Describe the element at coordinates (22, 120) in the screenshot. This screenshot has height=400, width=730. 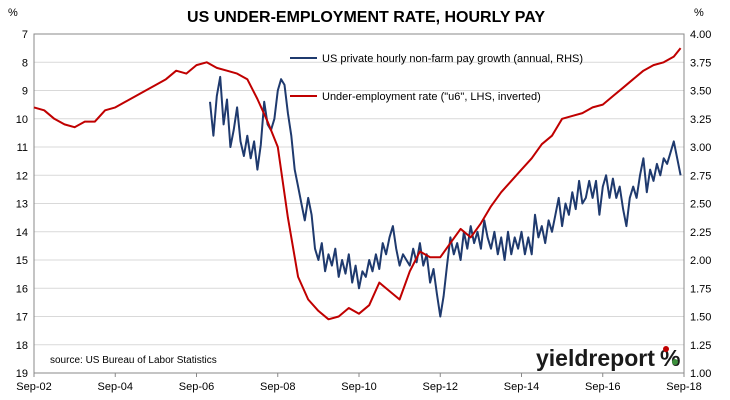
I see `left-tick-label: 10` at that location.